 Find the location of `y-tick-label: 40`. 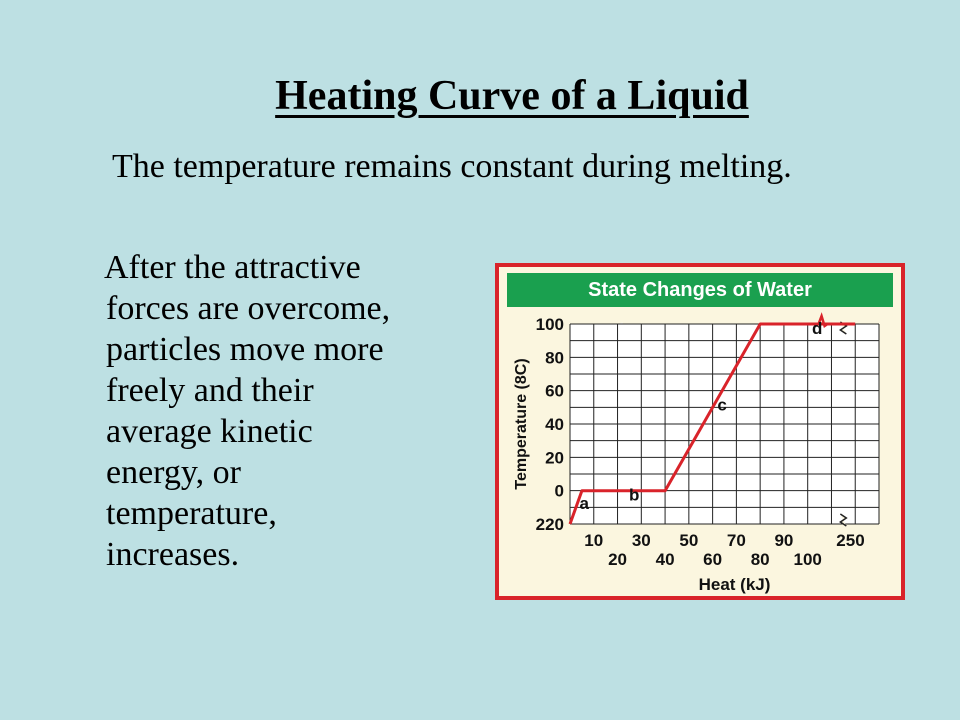

y-tick-label: 40 is located at coordinates (554, 424).